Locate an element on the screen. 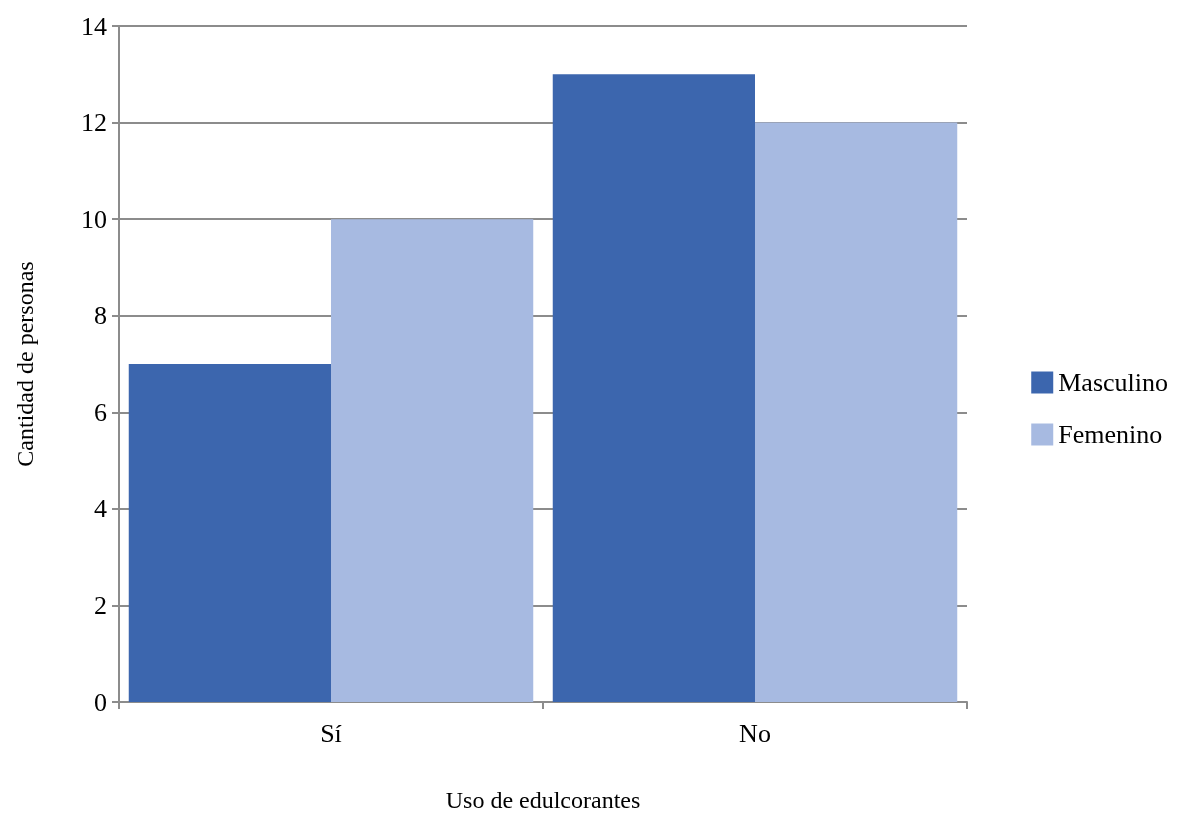 Image resolution: width=1179 pixels, height=817 pixels. x-tick-label: No is located at coordinates (755, 733).